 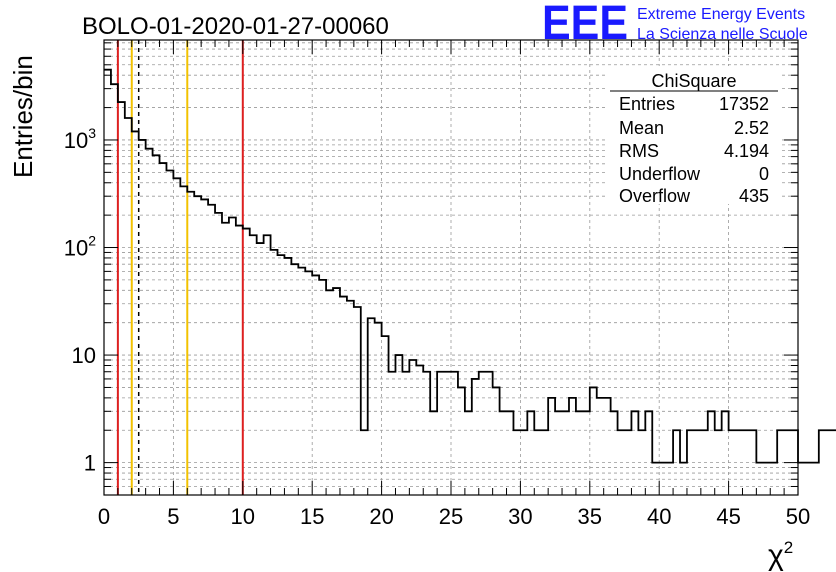 What do you see at coordinates (722, 34) in the screenshot?
I see `eee-logo-line2: La Scienza nelle Scuole` at bounding box center [722, 34].